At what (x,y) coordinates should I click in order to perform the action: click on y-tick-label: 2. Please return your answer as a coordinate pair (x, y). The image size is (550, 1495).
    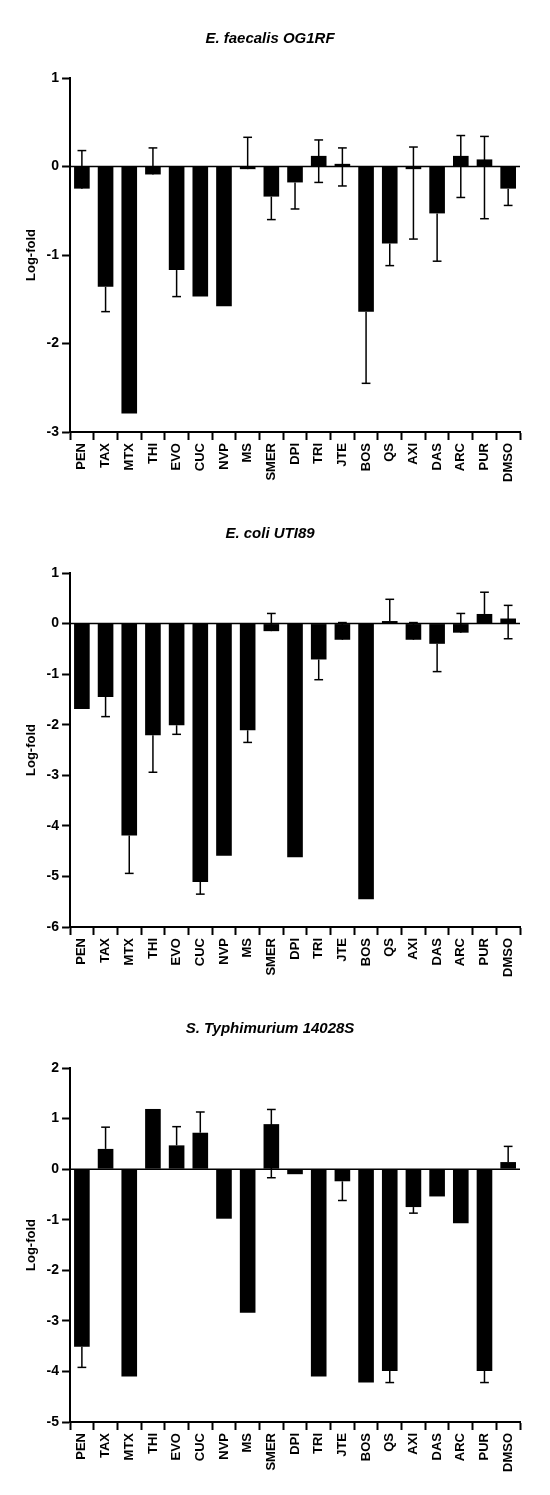
    Looking at the image, I should click on (55, 1066).